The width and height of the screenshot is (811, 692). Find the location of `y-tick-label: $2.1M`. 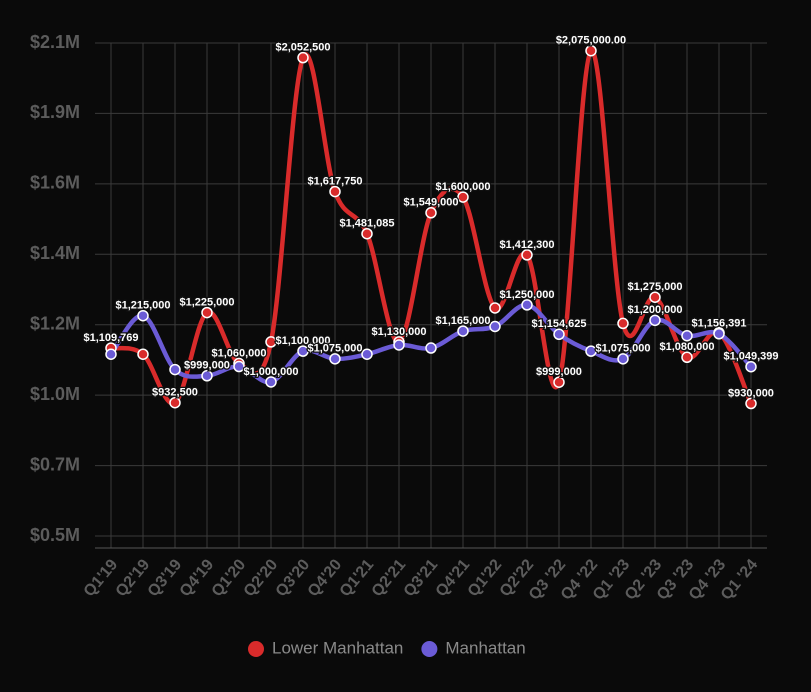

y-tick-label: $2.1M is located at coordinates (55, 42).